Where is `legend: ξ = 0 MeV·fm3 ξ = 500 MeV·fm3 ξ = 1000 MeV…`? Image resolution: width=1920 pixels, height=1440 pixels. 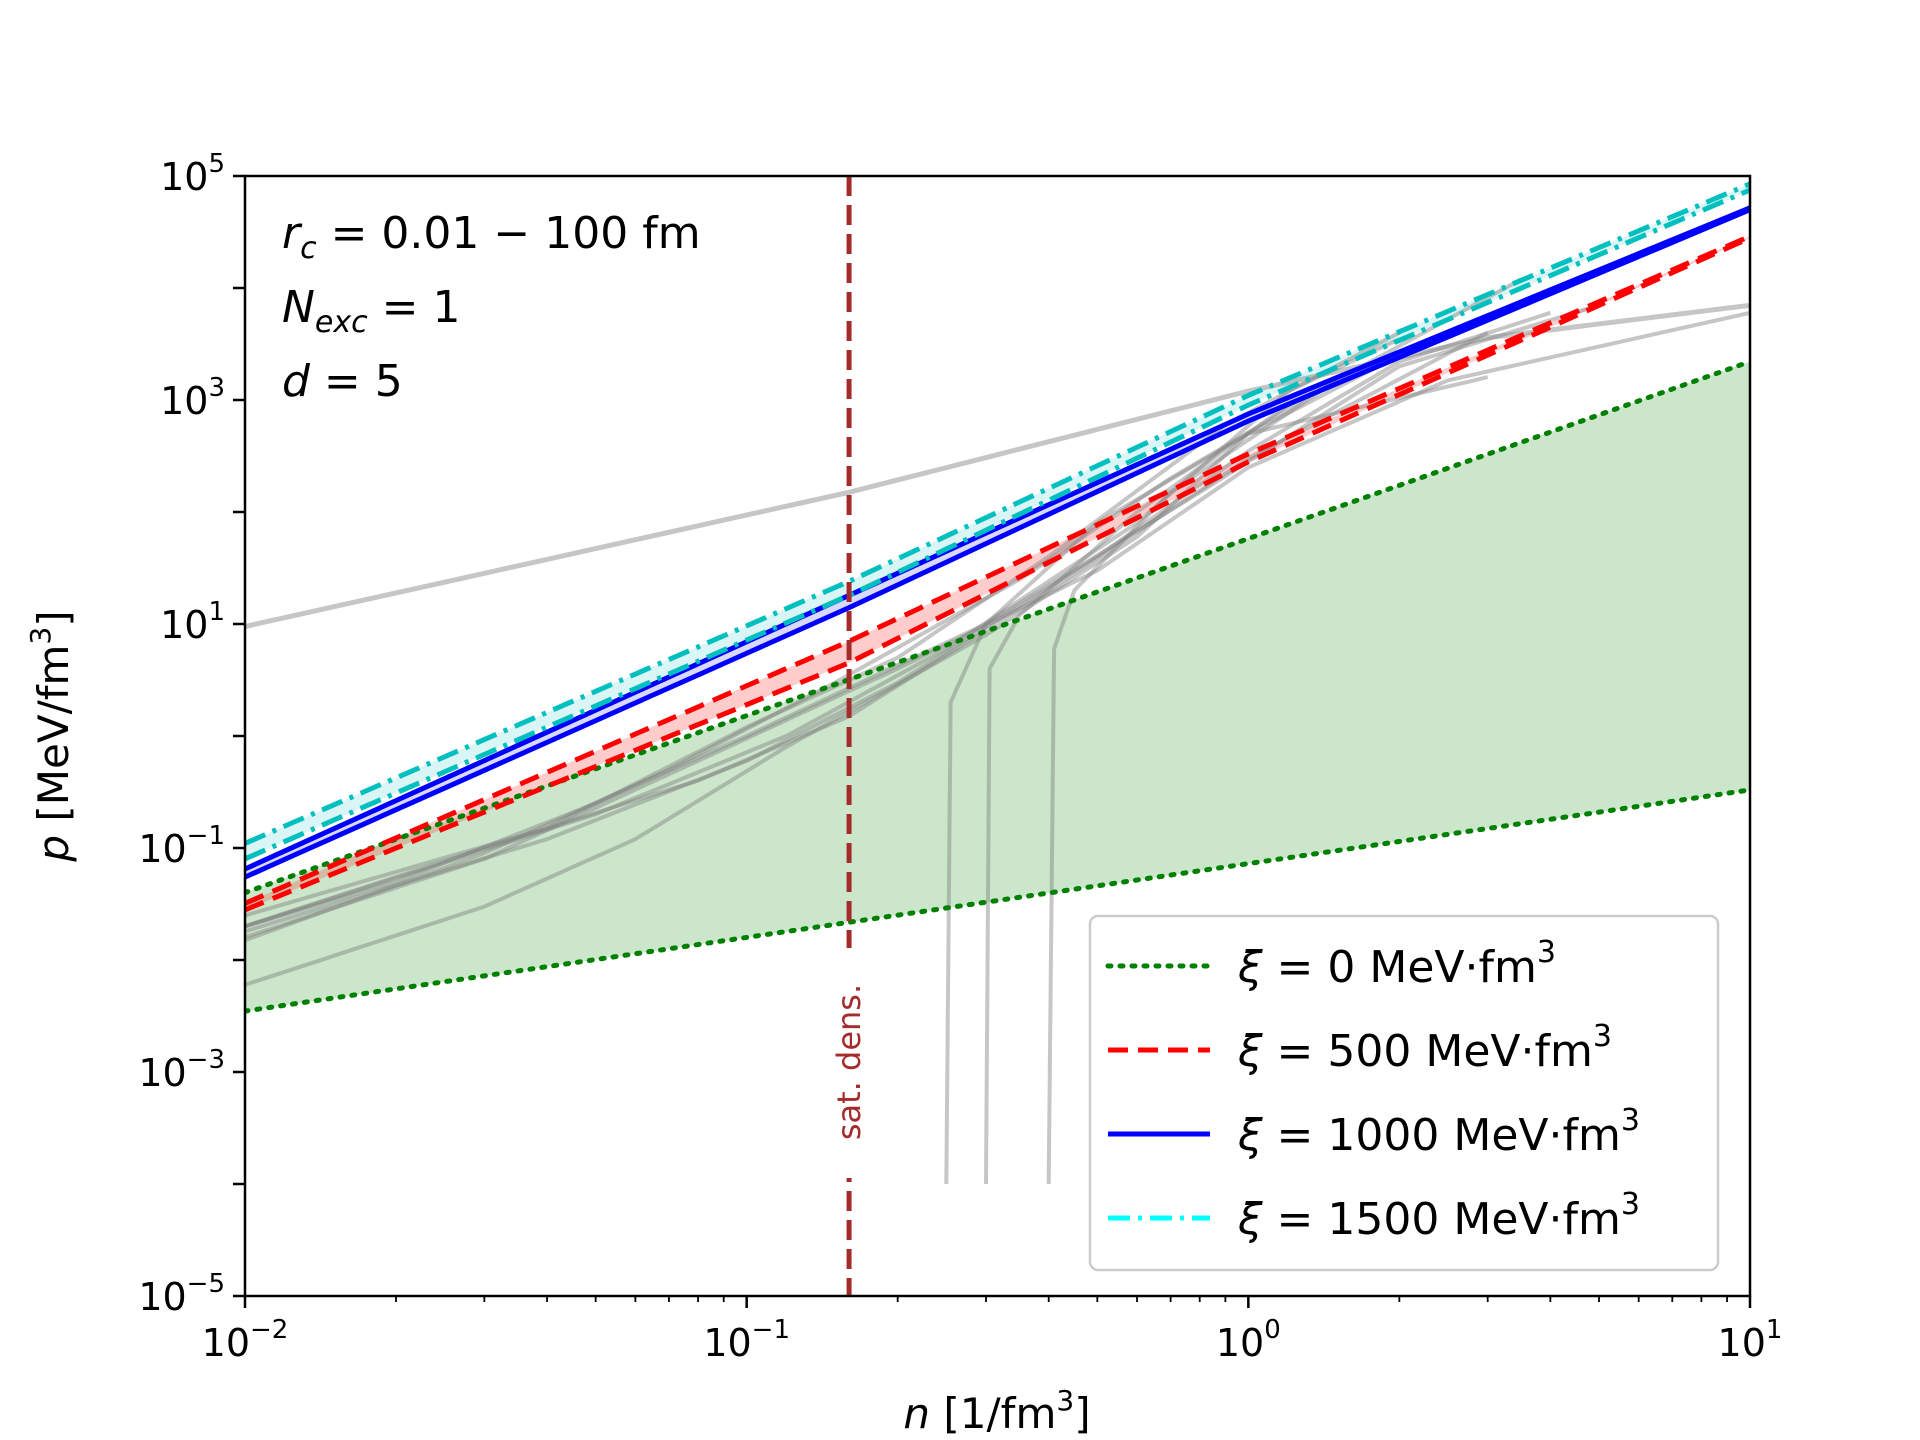
legend: ξ = 0 MeV·fm3 ξ = 500 MeV·fm3 ξ = 1000 MeV… is located at coordinates (1404, 1093).